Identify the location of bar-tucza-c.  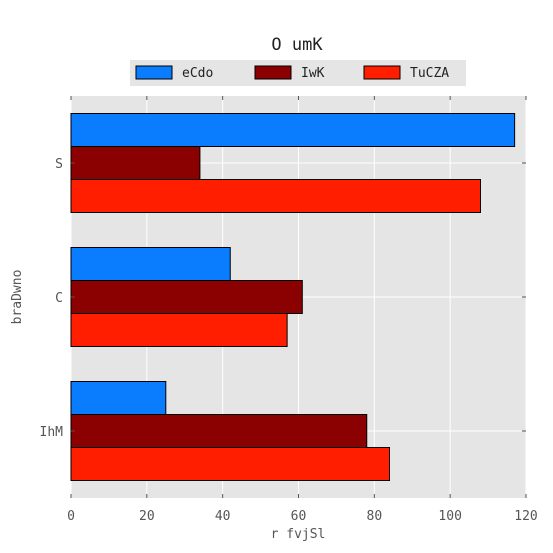
(179, 330).